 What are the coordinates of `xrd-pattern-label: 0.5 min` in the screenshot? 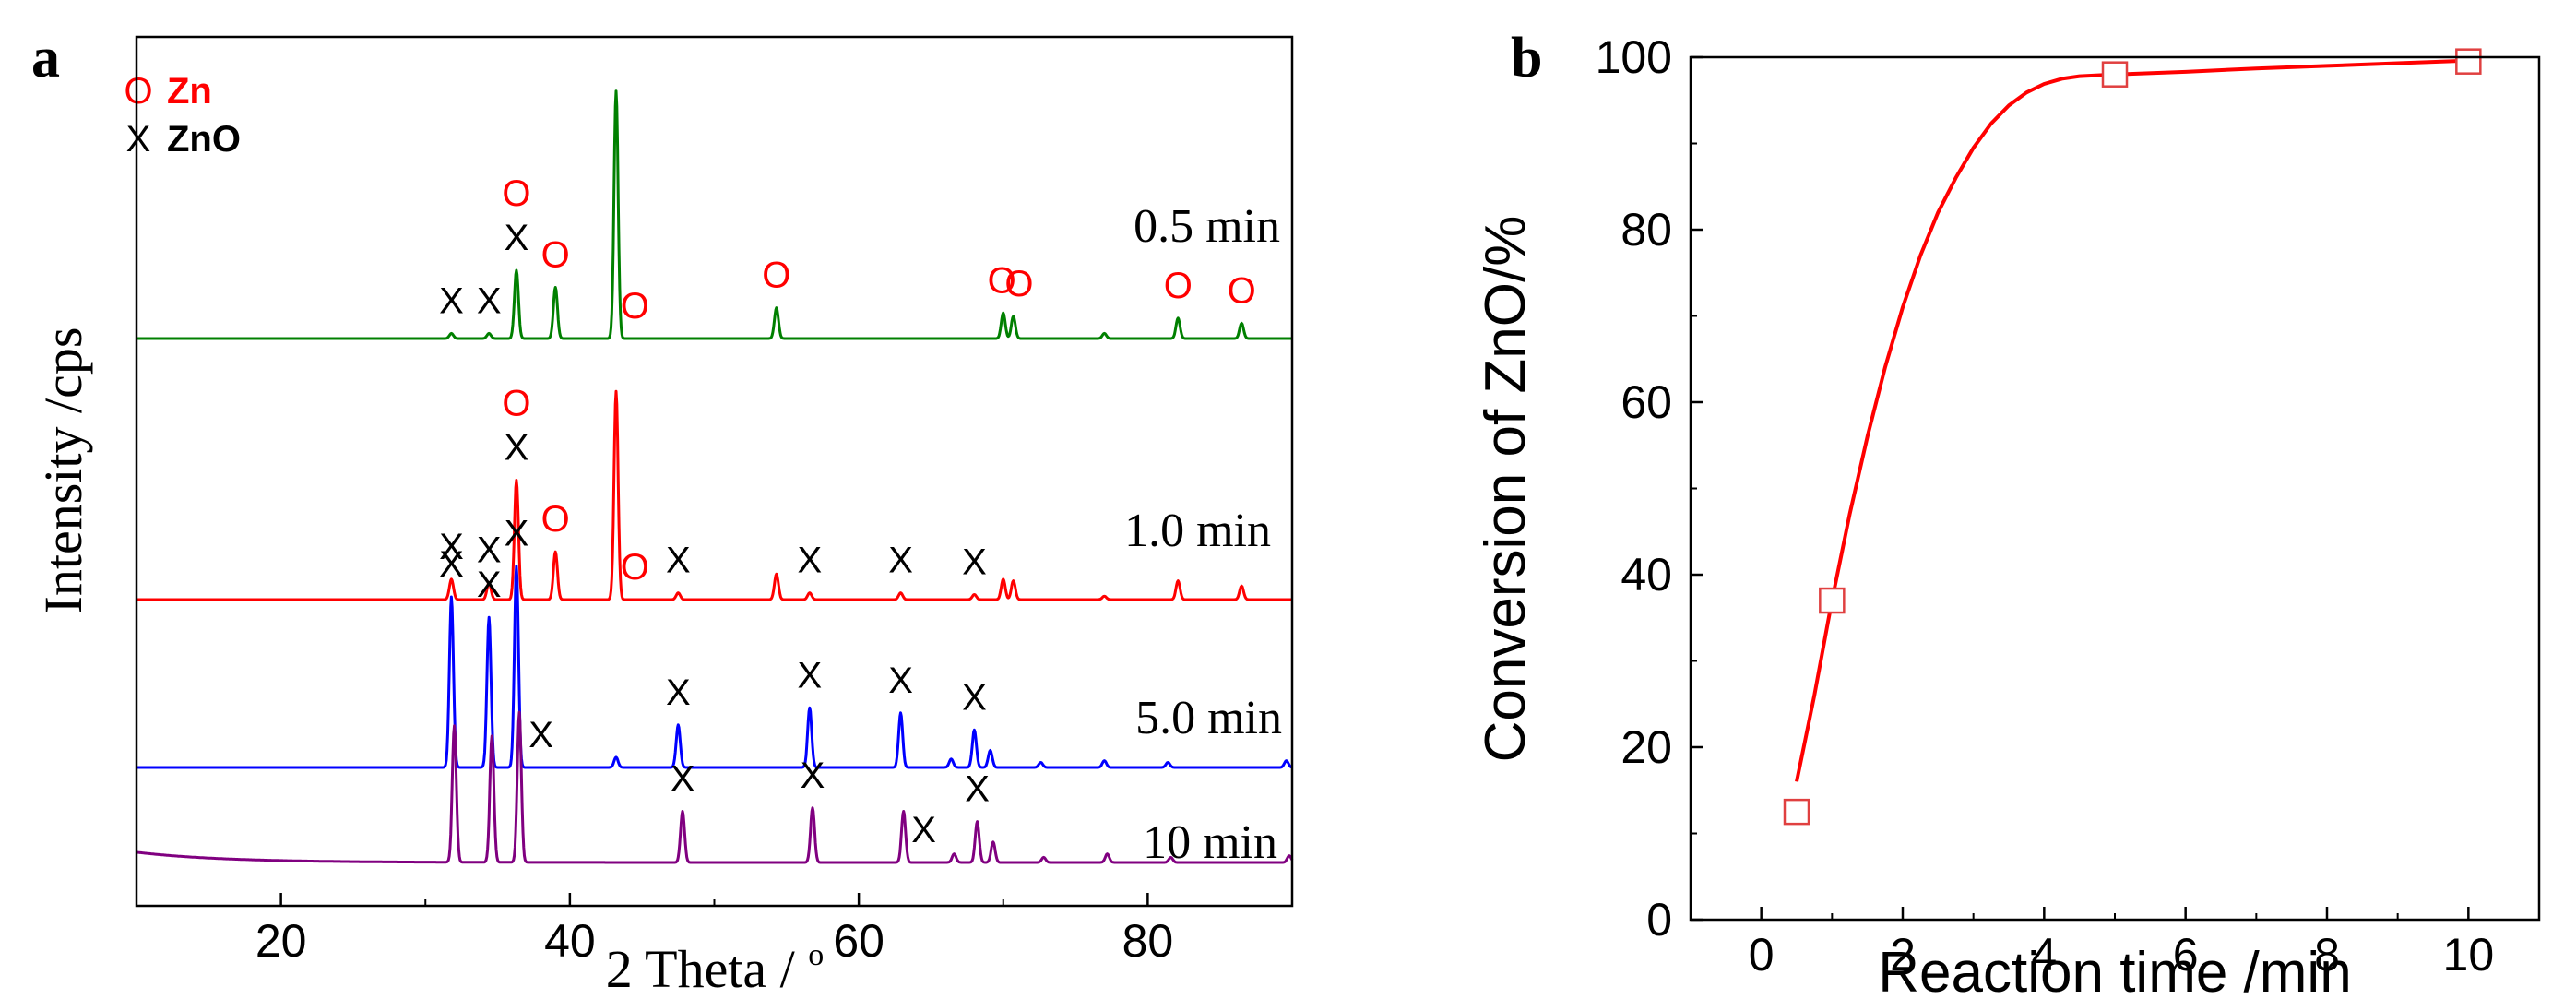 It's located at (1207, 227).